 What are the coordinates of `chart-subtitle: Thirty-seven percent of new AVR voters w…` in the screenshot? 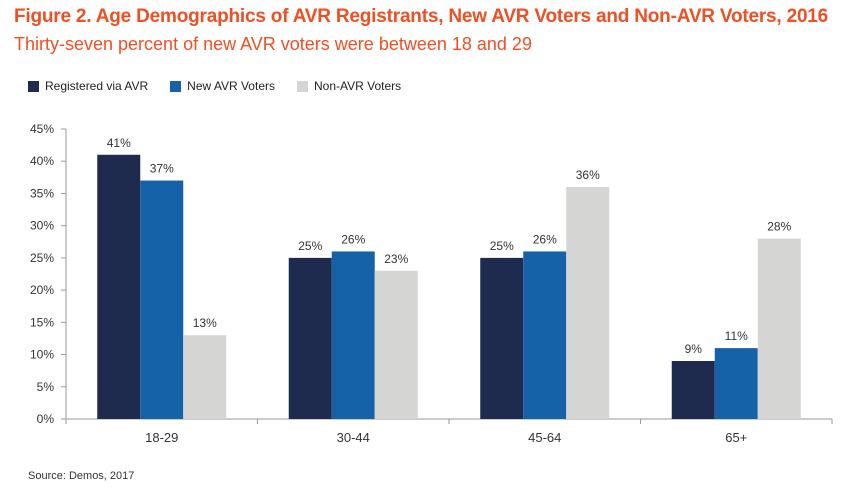 It's located at (273, 44).